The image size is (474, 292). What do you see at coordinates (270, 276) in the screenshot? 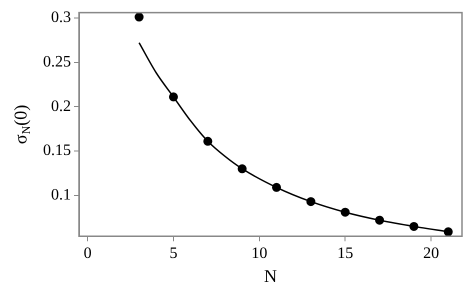
I see `x-axis-title: N` at bounding box center [270, 276].